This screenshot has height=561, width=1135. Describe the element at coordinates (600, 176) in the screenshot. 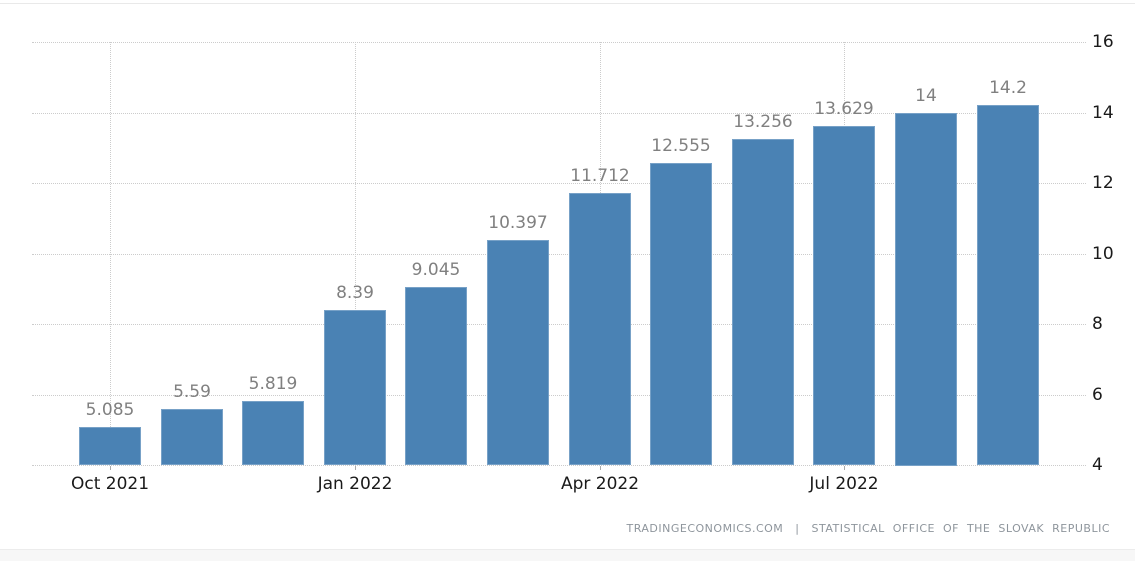

I see `bar-value-label: 11.712` at that location.